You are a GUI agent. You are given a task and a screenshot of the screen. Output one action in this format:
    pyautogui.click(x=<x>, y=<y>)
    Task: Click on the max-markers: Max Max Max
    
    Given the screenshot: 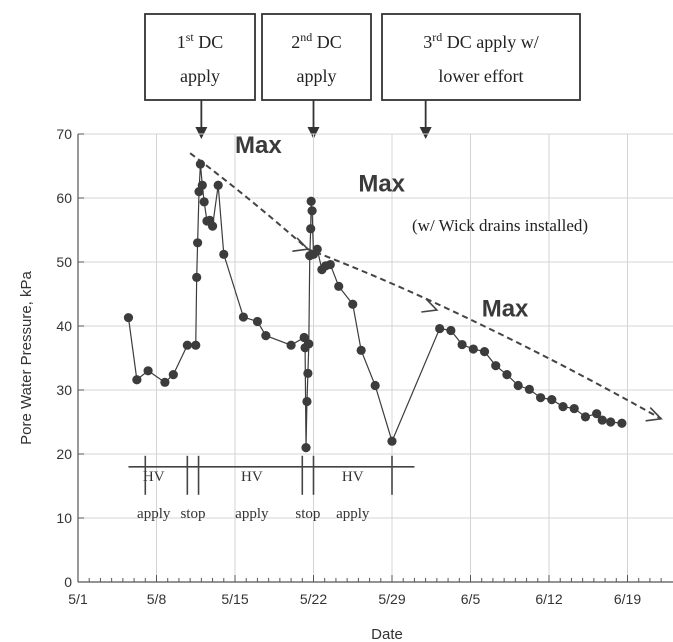 What is the action you would take?
    pyautogui.click(x=382, y=227)
    